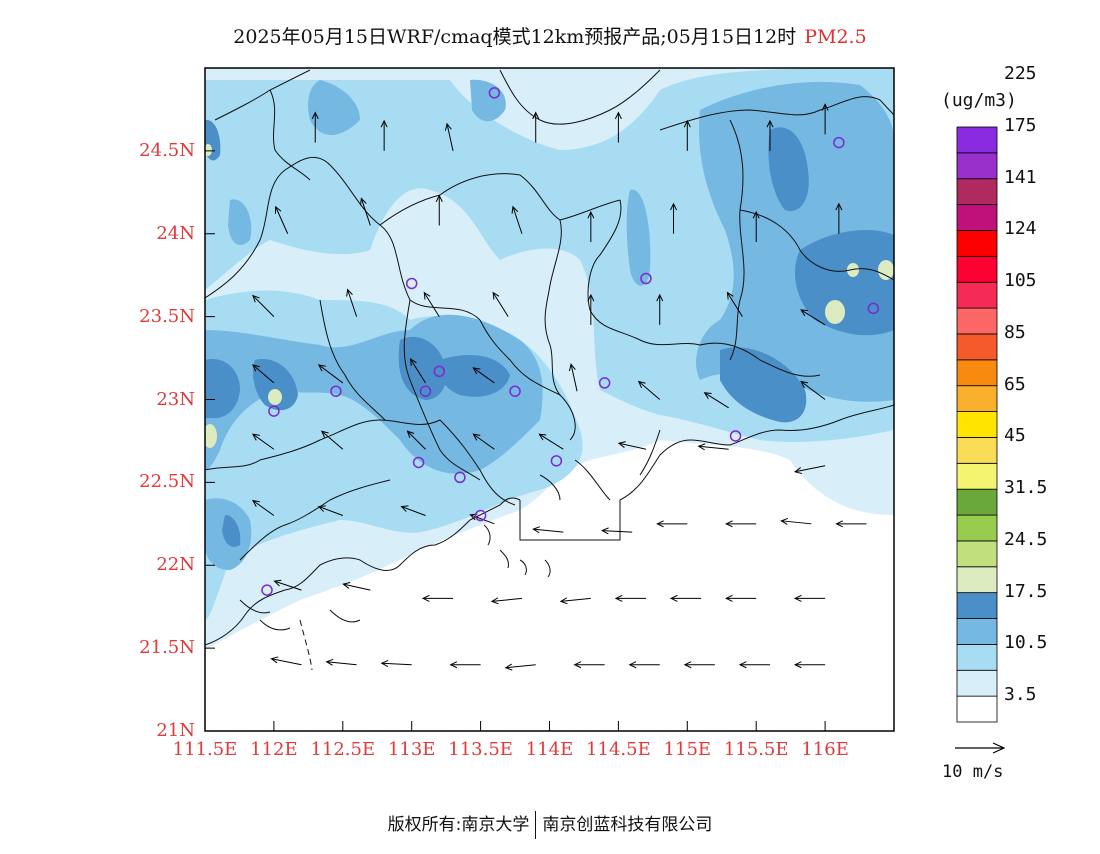 The height and width of the screenshot is (854, 1100). I want to click on lat-tick-label: 23.5N, so click(167, 316).